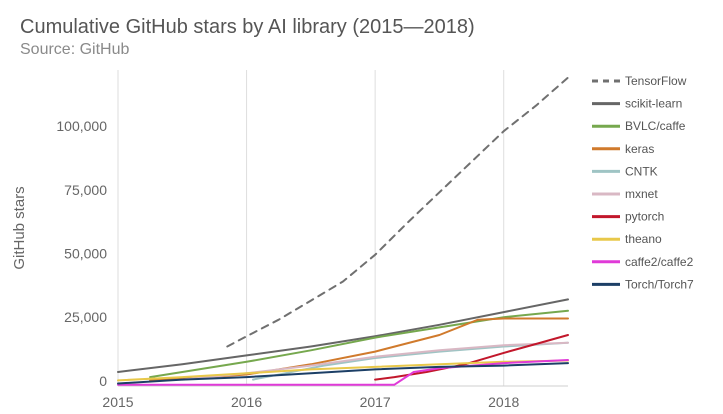 The image size is (723, 414). I want to click on legend-label: scikit-learn, so click(653, 104).